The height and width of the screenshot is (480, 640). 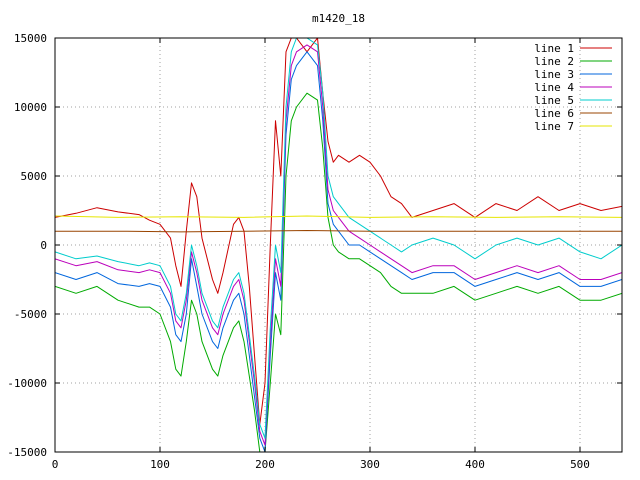 I want to click on y-tick-label: 10000, so click(x=30, y=107).